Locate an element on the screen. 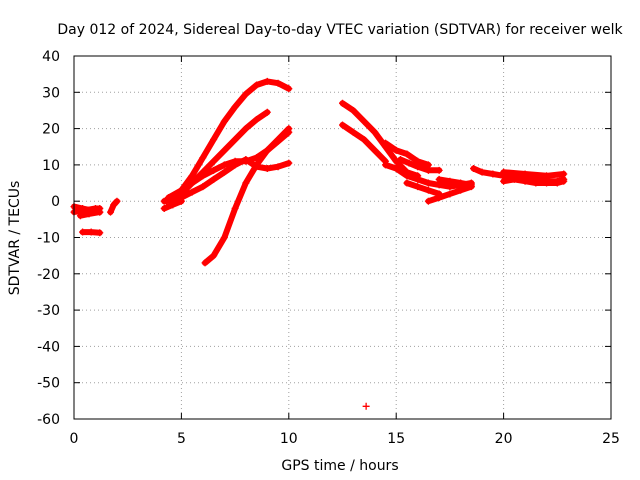 The image size is (640, 480). x-axis-label: GPS time / hours is located at coordinates (339, 466).